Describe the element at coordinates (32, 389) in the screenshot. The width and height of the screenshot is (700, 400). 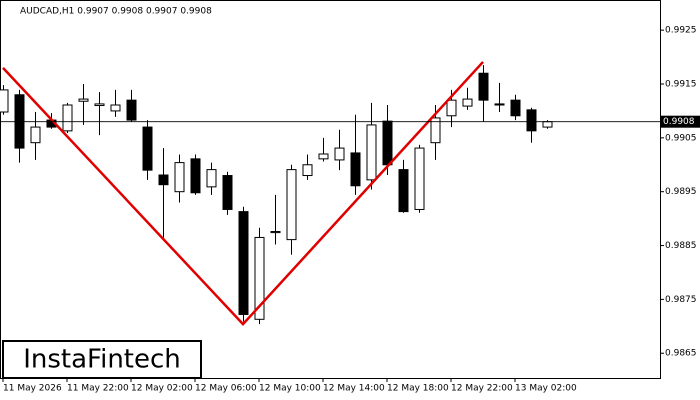
I see `x-tick-label: 11 May 2026` at that location.